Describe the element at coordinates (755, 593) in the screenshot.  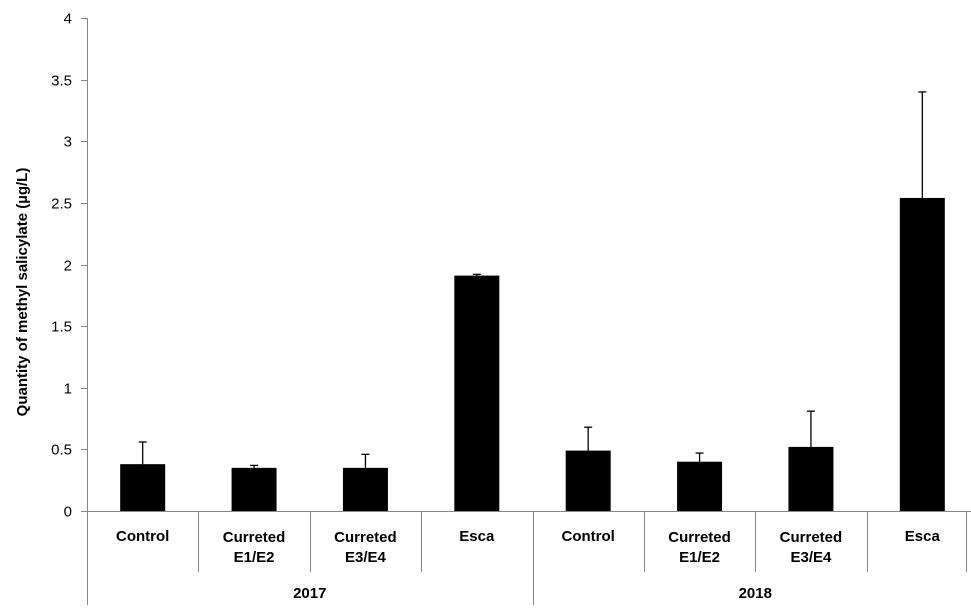
I see `group-label: 2018` at that location.